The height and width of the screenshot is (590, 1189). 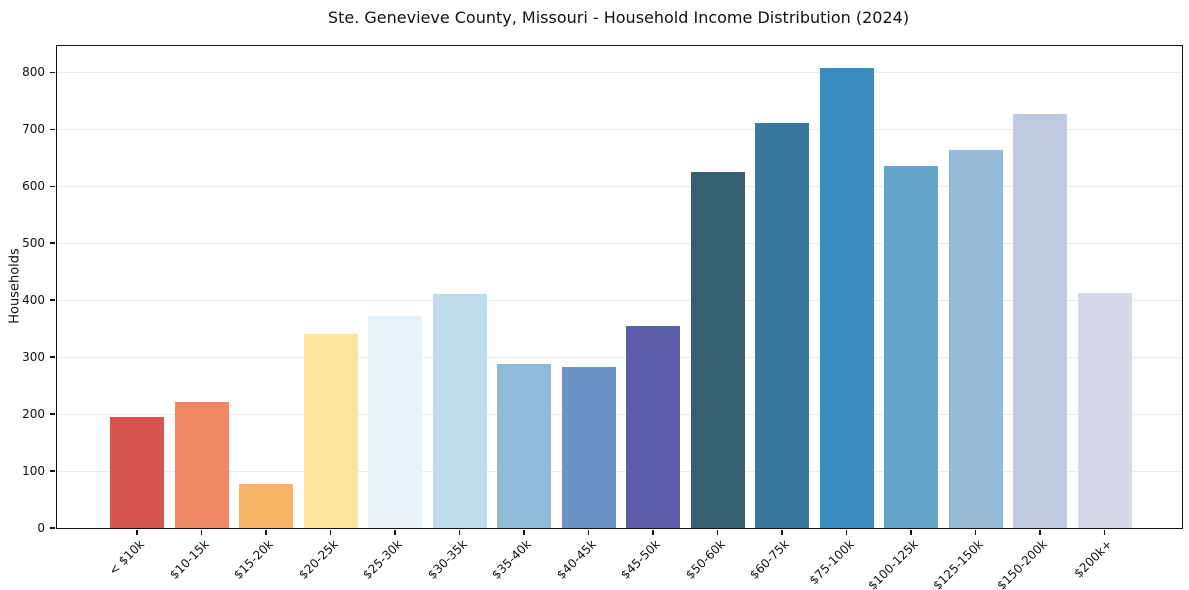 I want to click on y-axis-label: Households, so click(x=15, y=286).